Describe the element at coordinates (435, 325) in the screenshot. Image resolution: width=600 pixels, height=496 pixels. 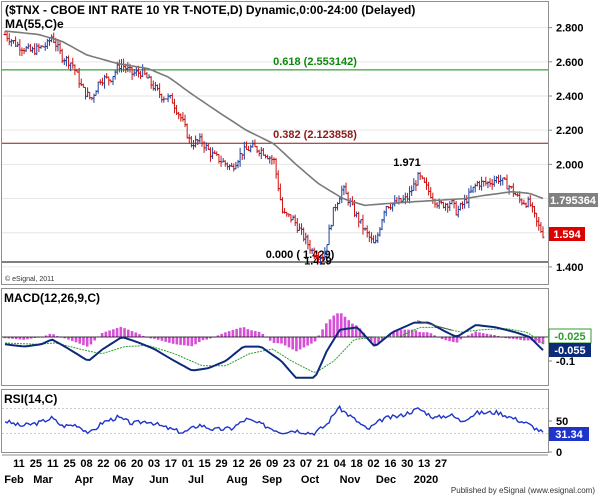
I see `macd-trendline` at that location.